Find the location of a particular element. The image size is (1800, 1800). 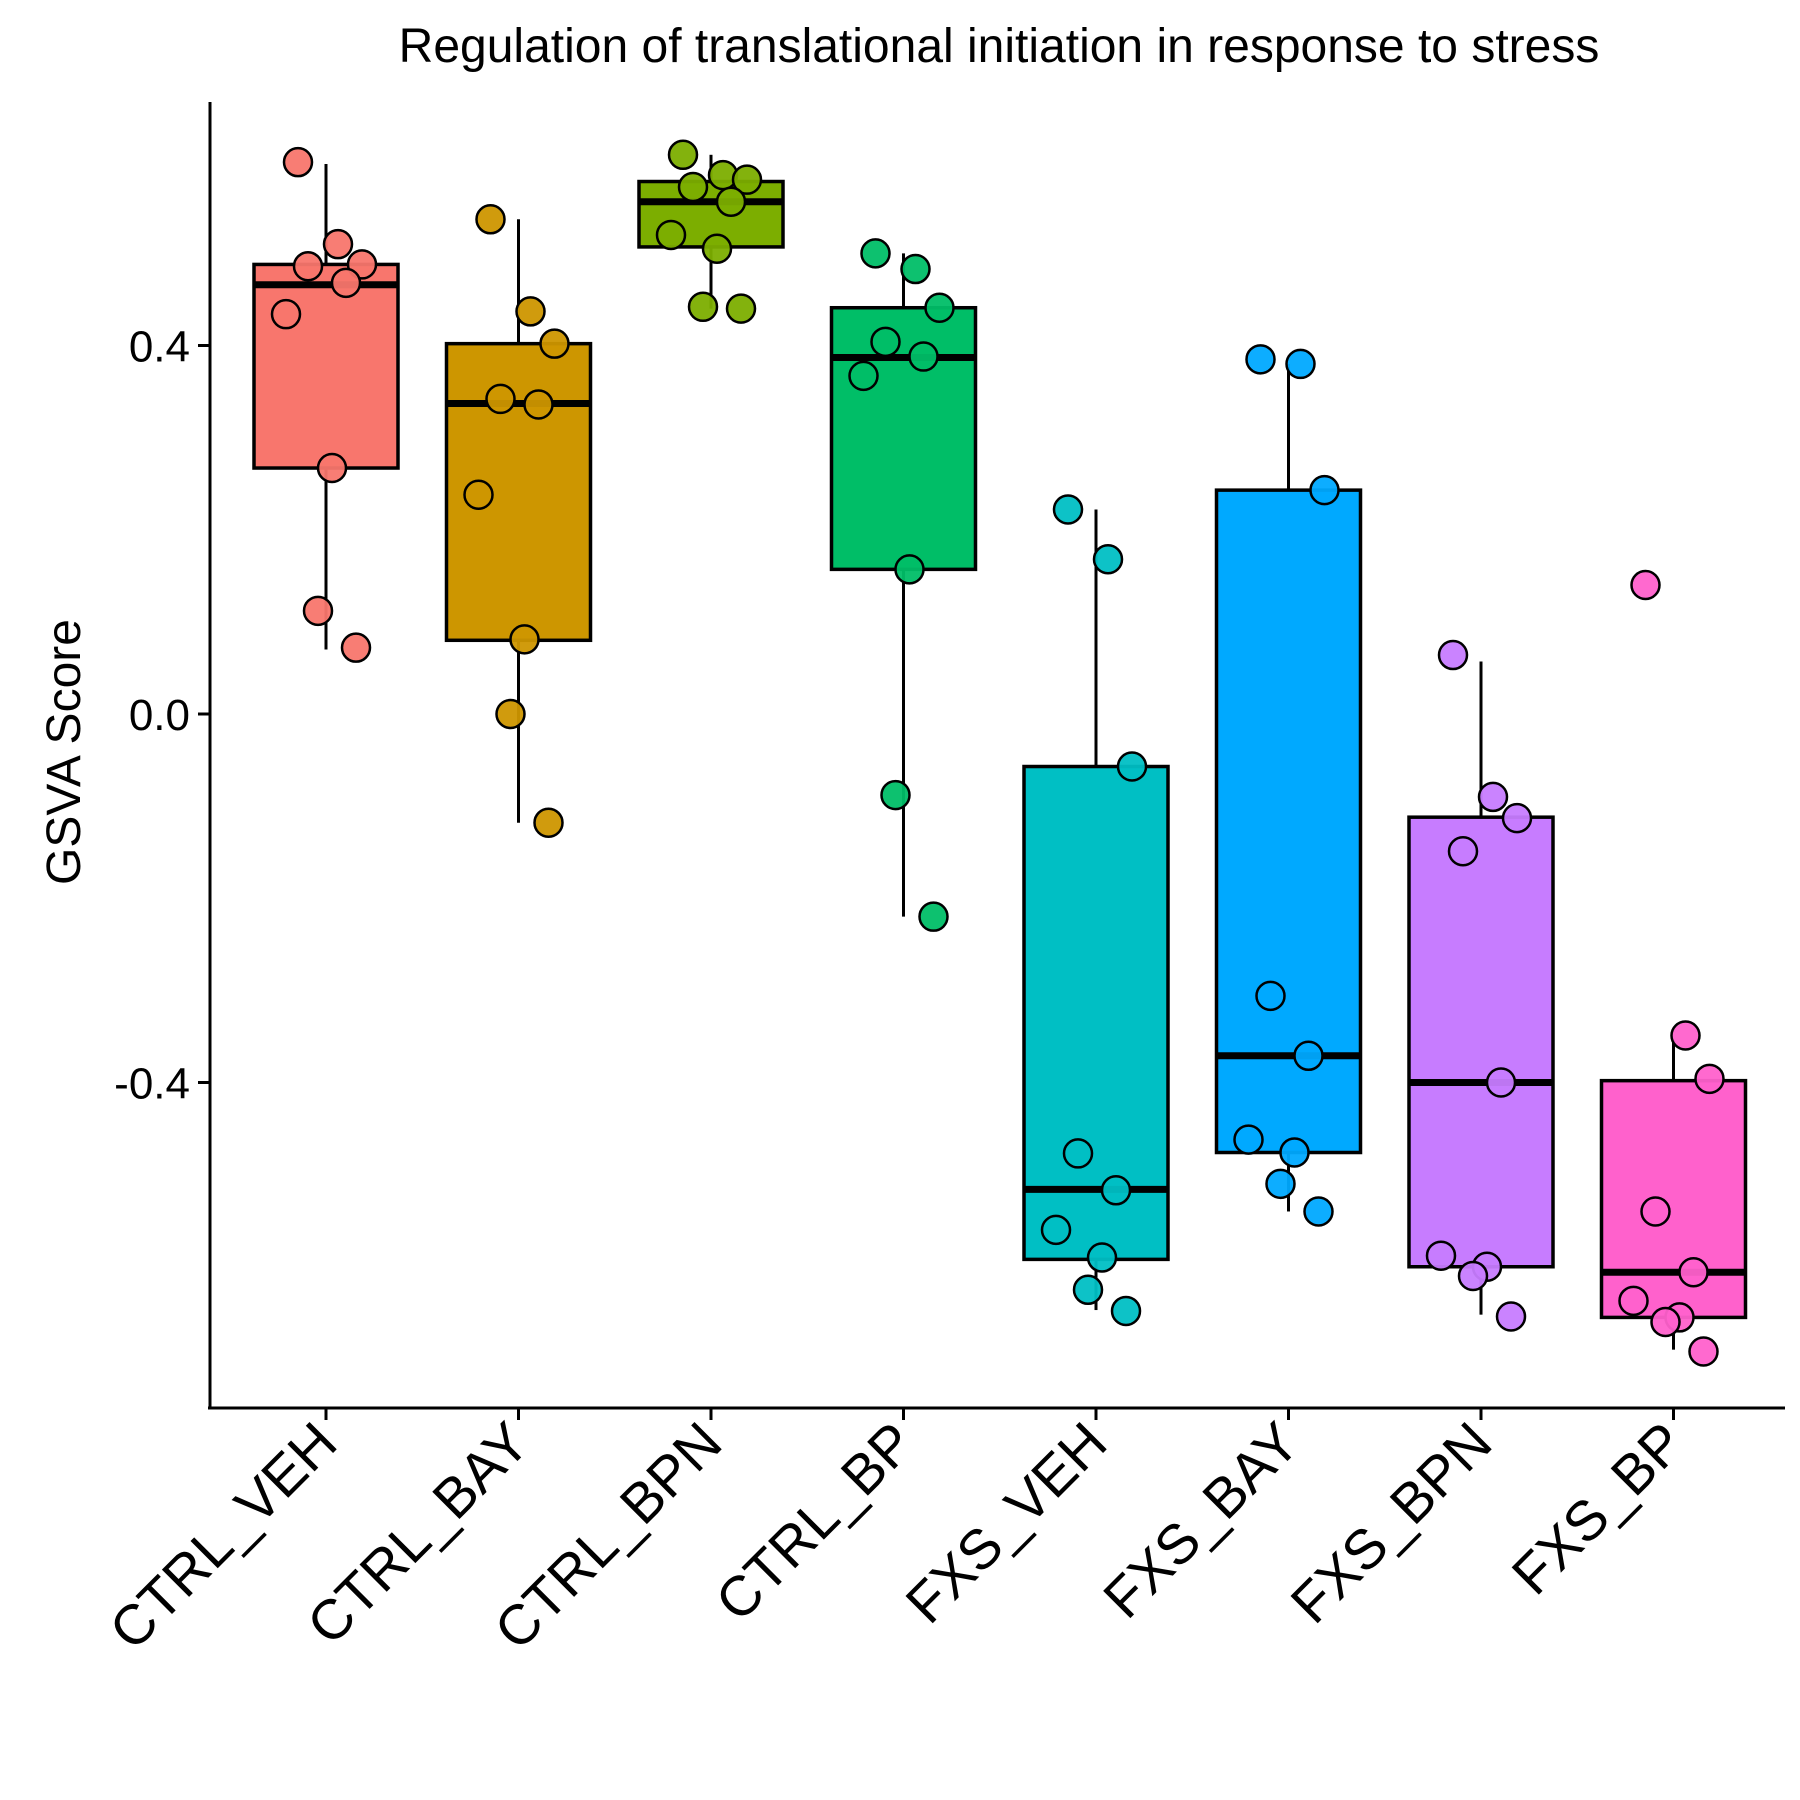

x-tick-label: CTRL_BP is located at coordinates (814, 1521).